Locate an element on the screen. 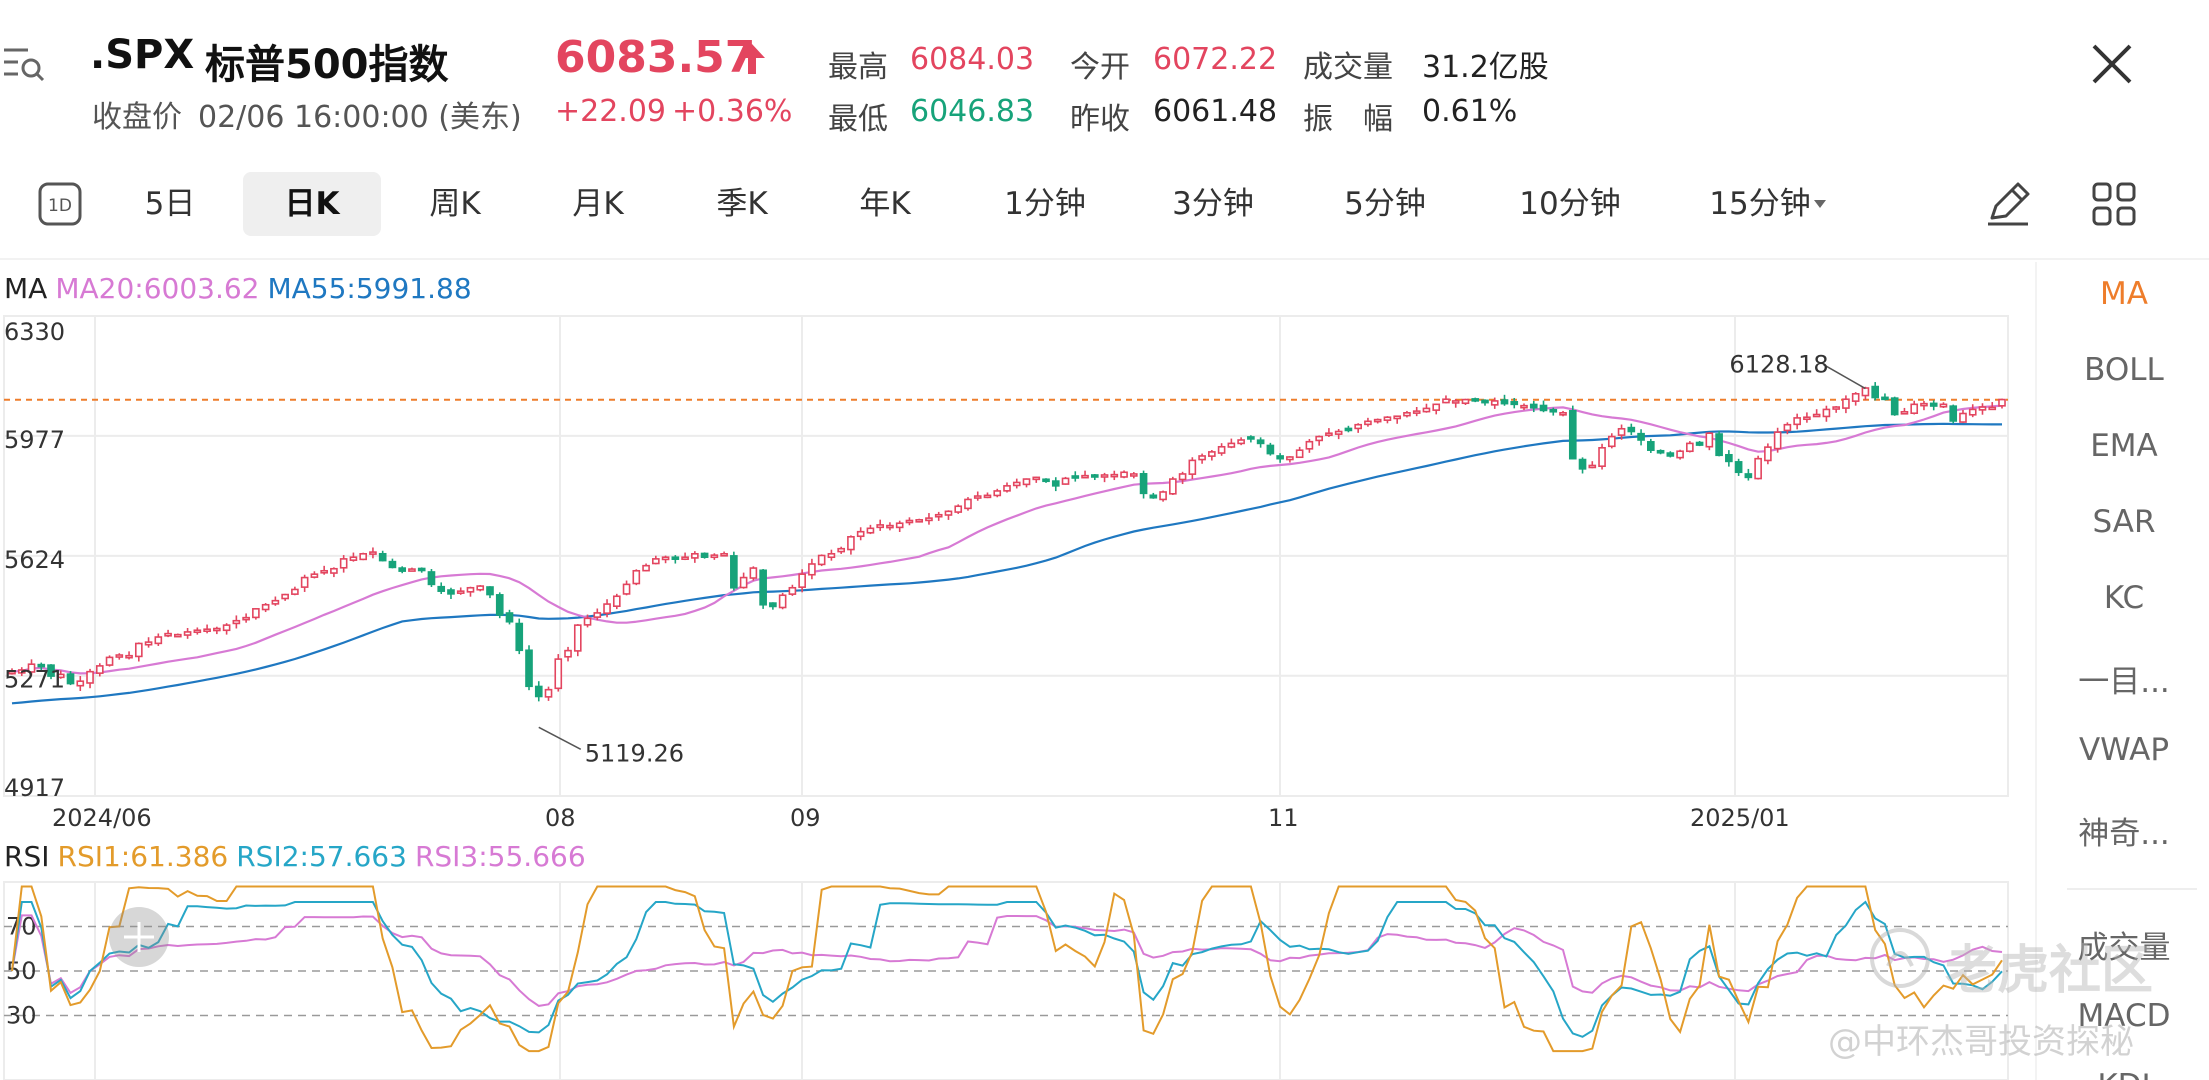 The width and height of the screenshot is (2209, 1080). rsi3-value: RSI3:55.666 is located at coordinates (500, 856).